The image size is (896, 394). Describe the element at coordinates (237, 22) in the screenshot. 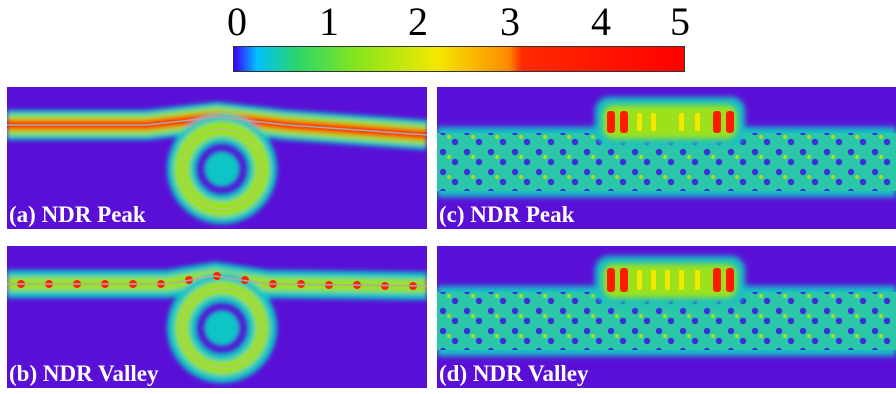

I see `colorbar-tick-0: 0` at that location.